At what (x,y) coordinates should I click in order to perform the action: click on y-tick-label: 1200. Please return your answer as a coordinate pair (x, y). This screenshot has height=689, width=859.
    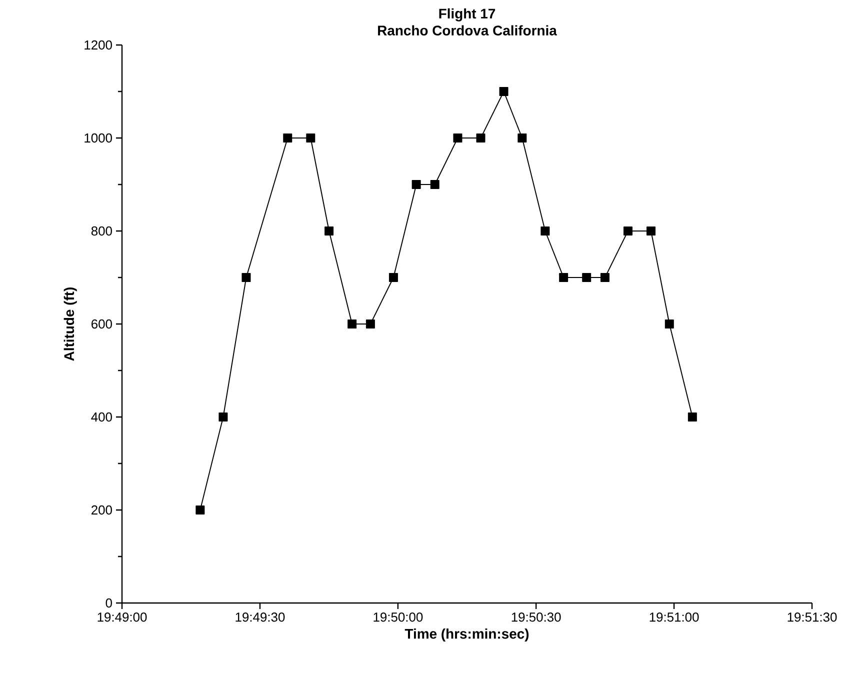
    Looking at the image, I should click on (98, 45).